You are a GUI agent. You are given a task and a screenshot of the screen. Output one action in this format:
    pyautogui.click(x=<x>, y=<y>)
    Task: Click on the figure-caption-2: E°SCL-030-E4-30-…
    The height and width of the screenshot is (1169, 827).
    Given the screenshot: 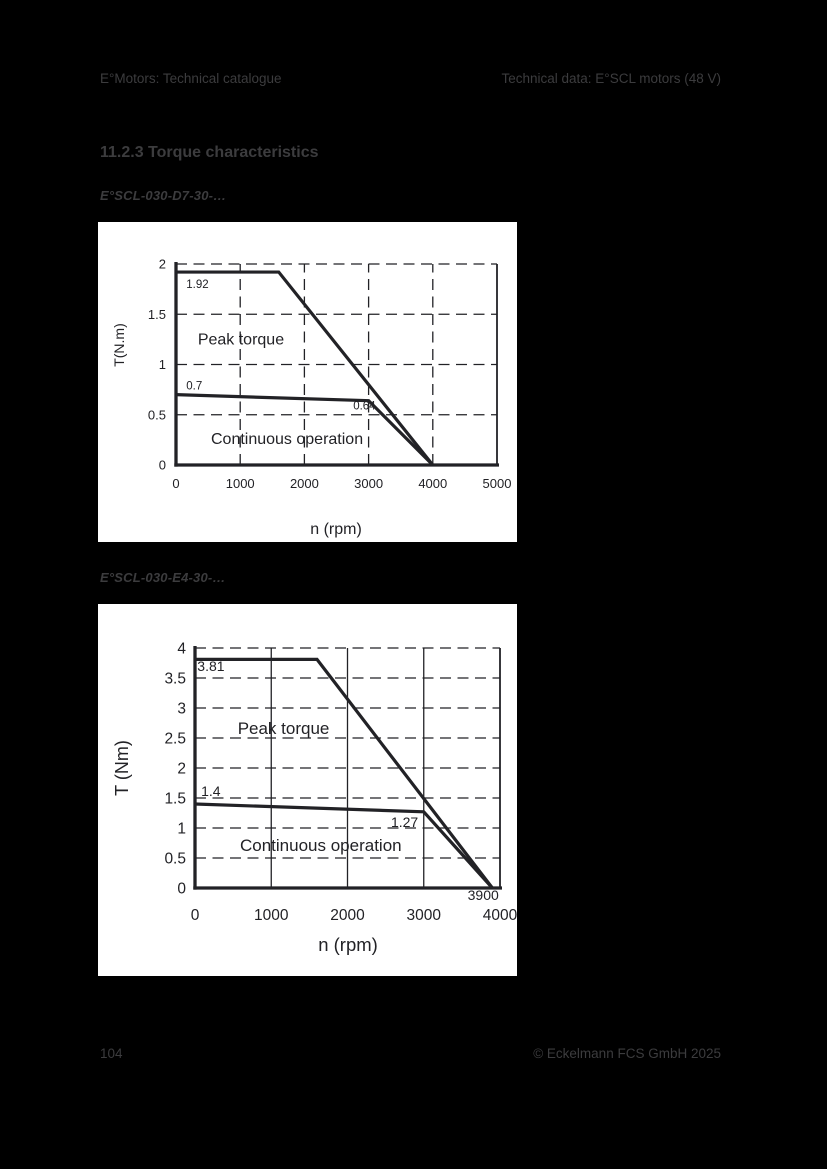 What is the action you would take?
    pyautogui.click(x=163, y=577)
    